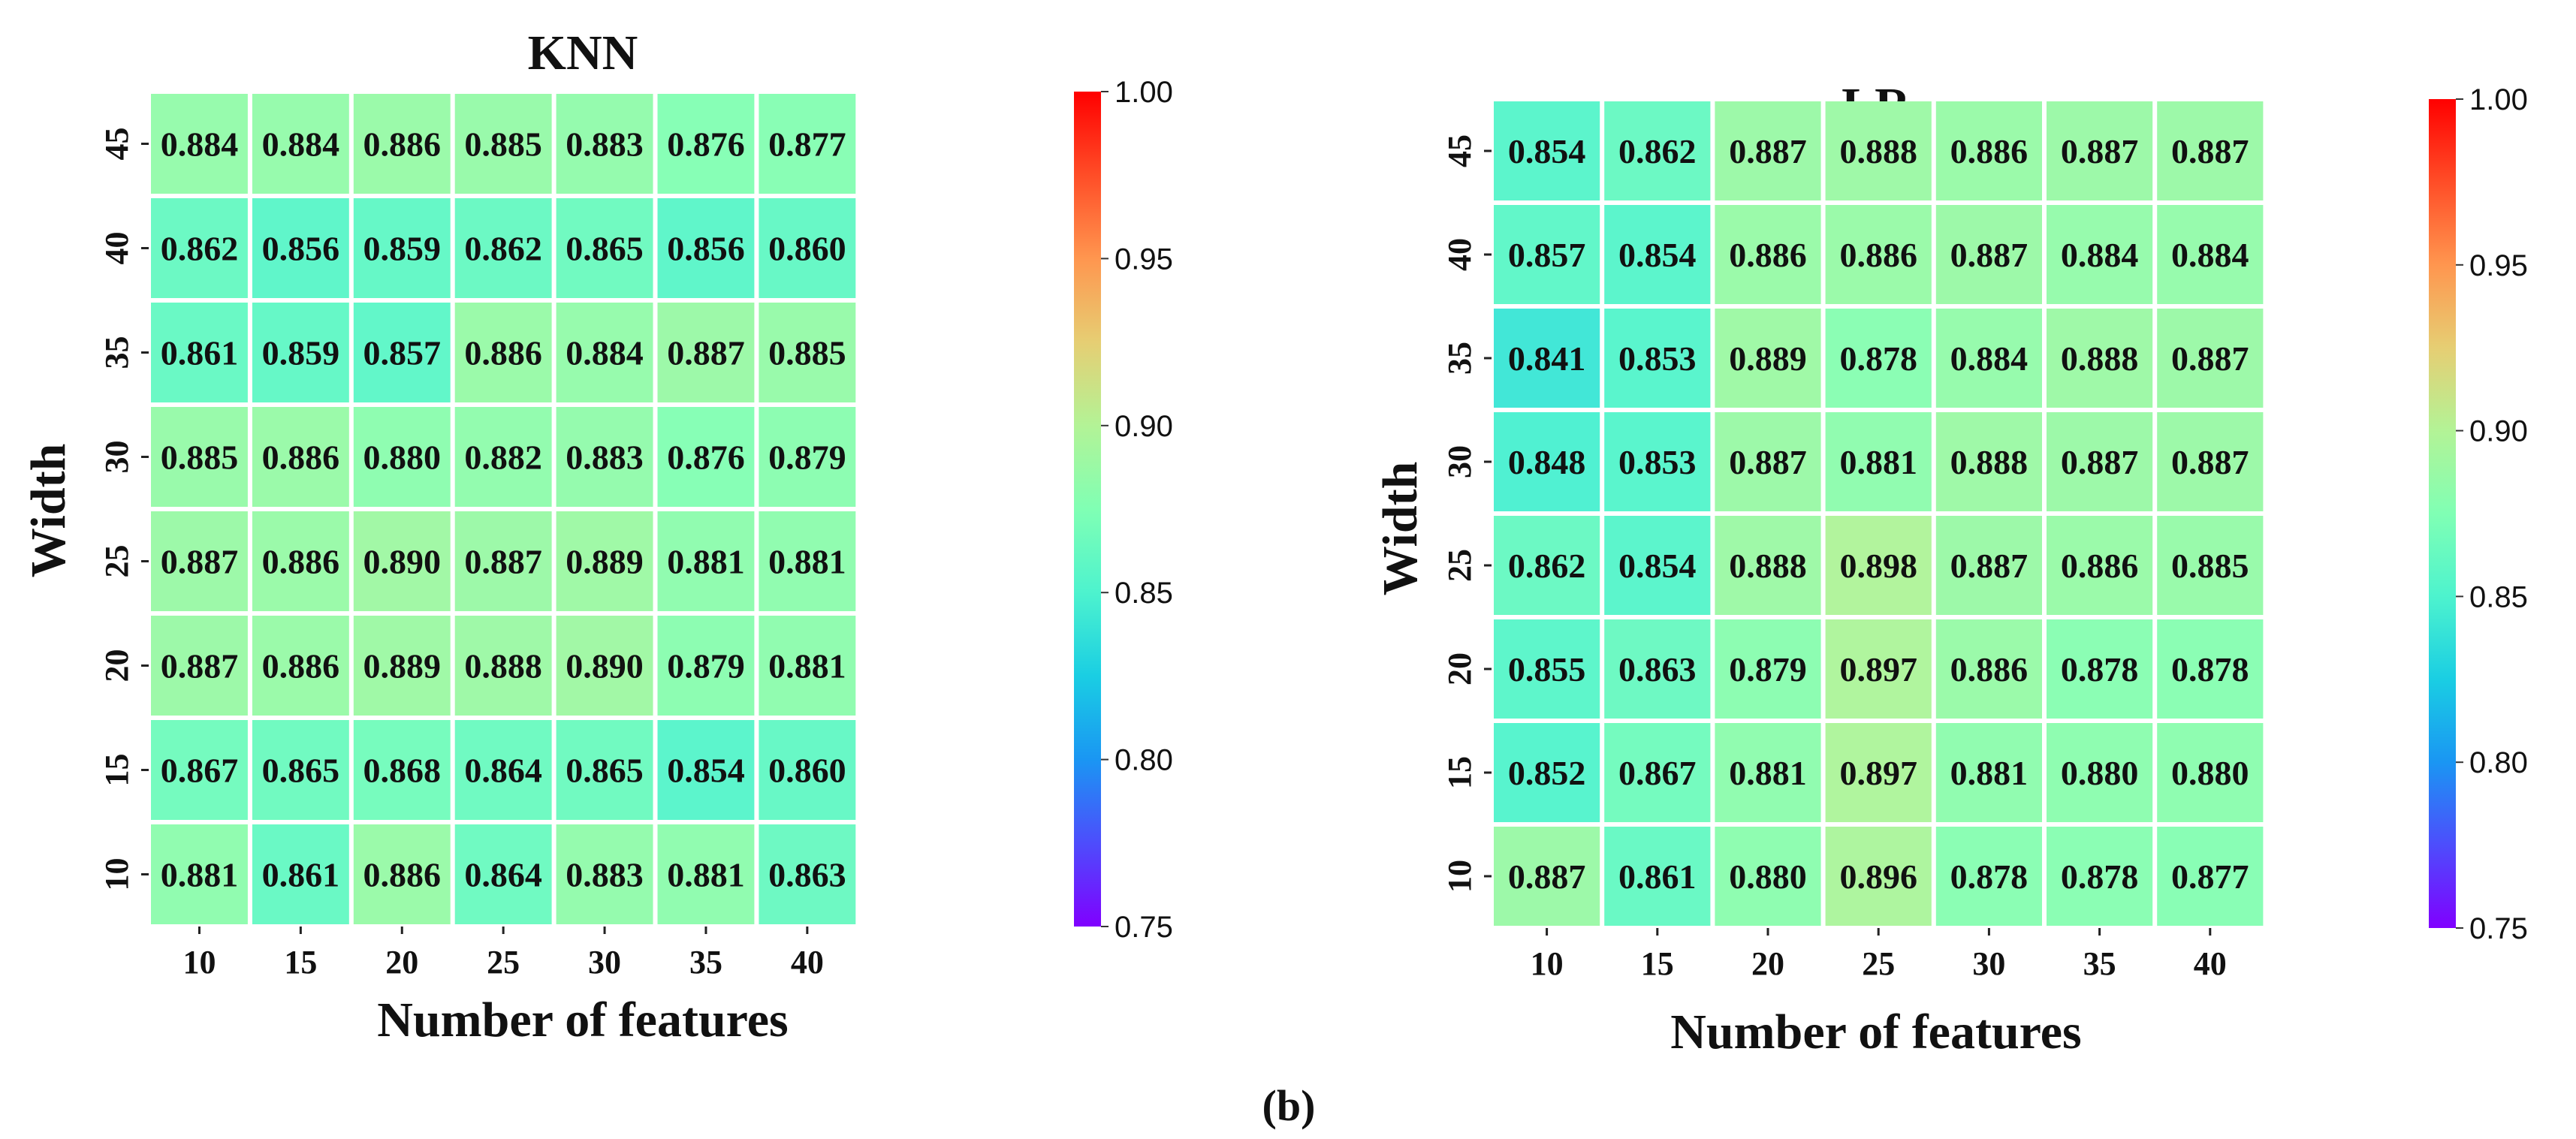 The image size is (2576, 1139). I want to click on chart-title: KNN, so click(583, 53).